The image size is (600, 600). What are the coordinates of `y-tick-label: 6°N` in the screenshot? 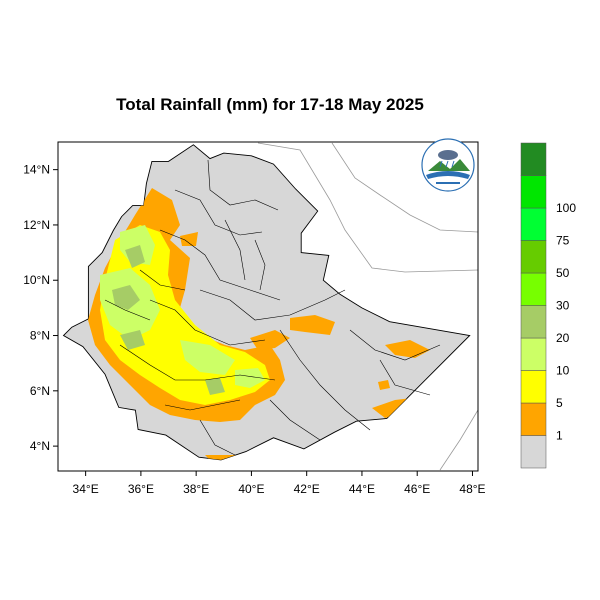 It's located at (40, 391).